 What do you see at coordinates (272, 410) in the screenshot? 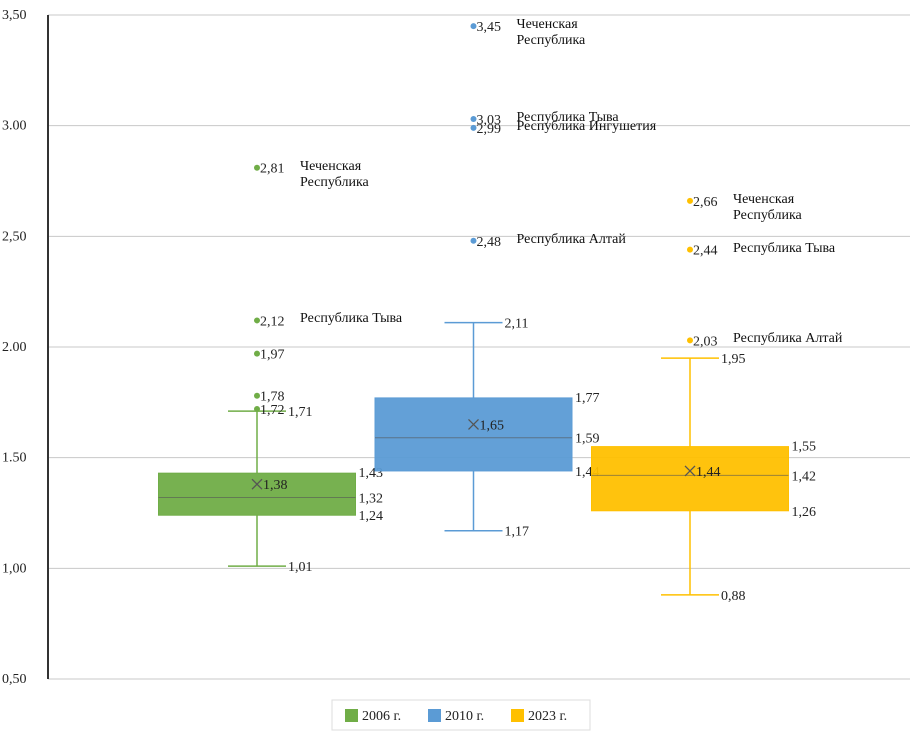
I see `outlier-label: 1,72` at bounding box center [272, 410].